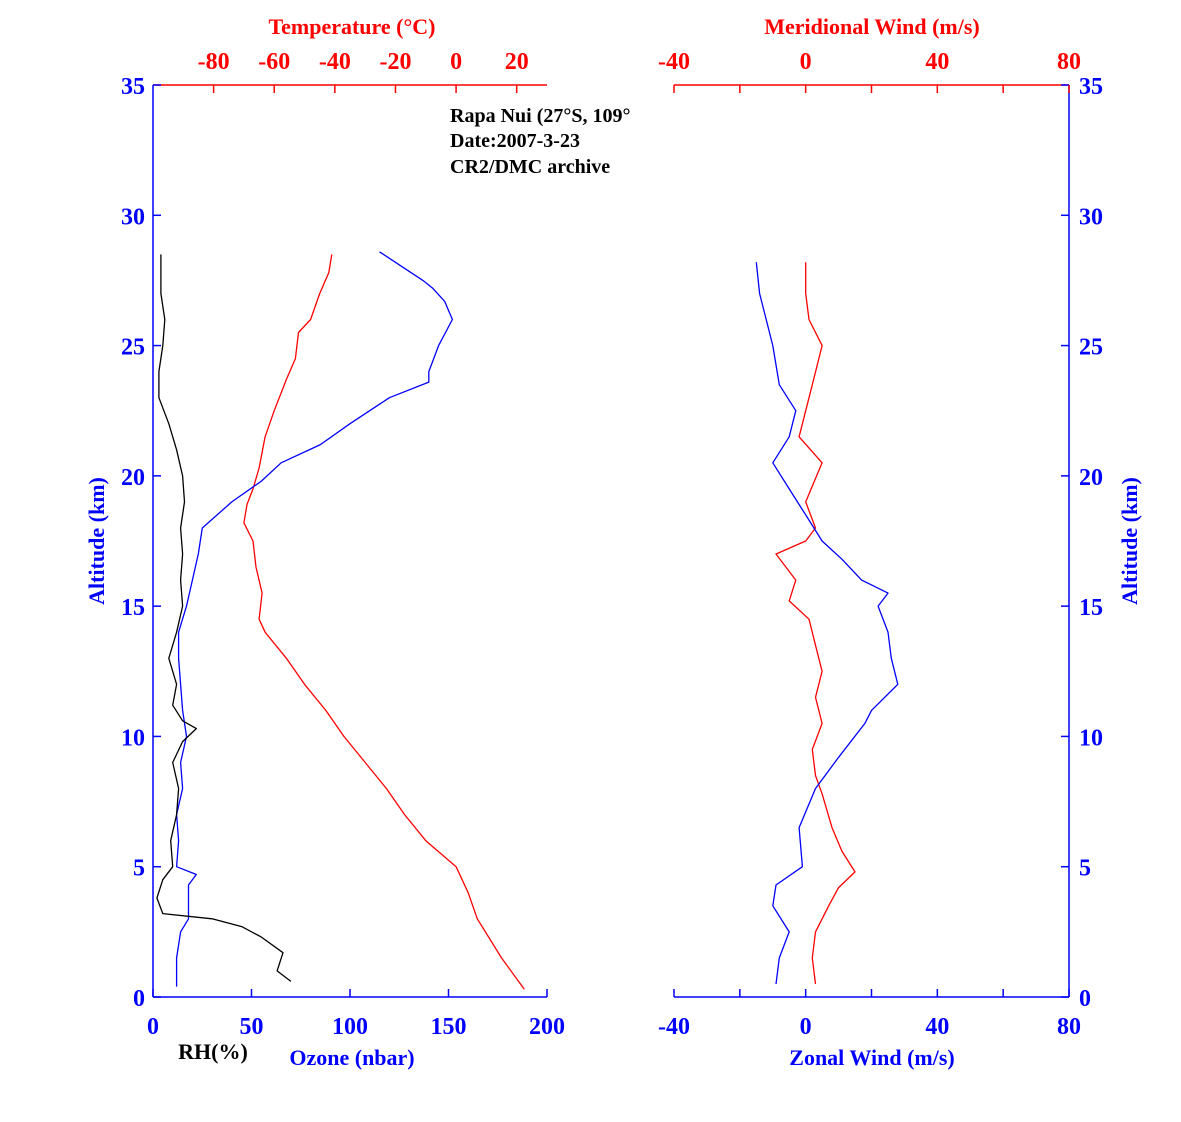 Image resolution: width=1181 pixels, height=1122 pixels. Describe the element at coordinates (139, 999) in the screenshot. I see `left-panel-y-tick-label: 0` at that location.